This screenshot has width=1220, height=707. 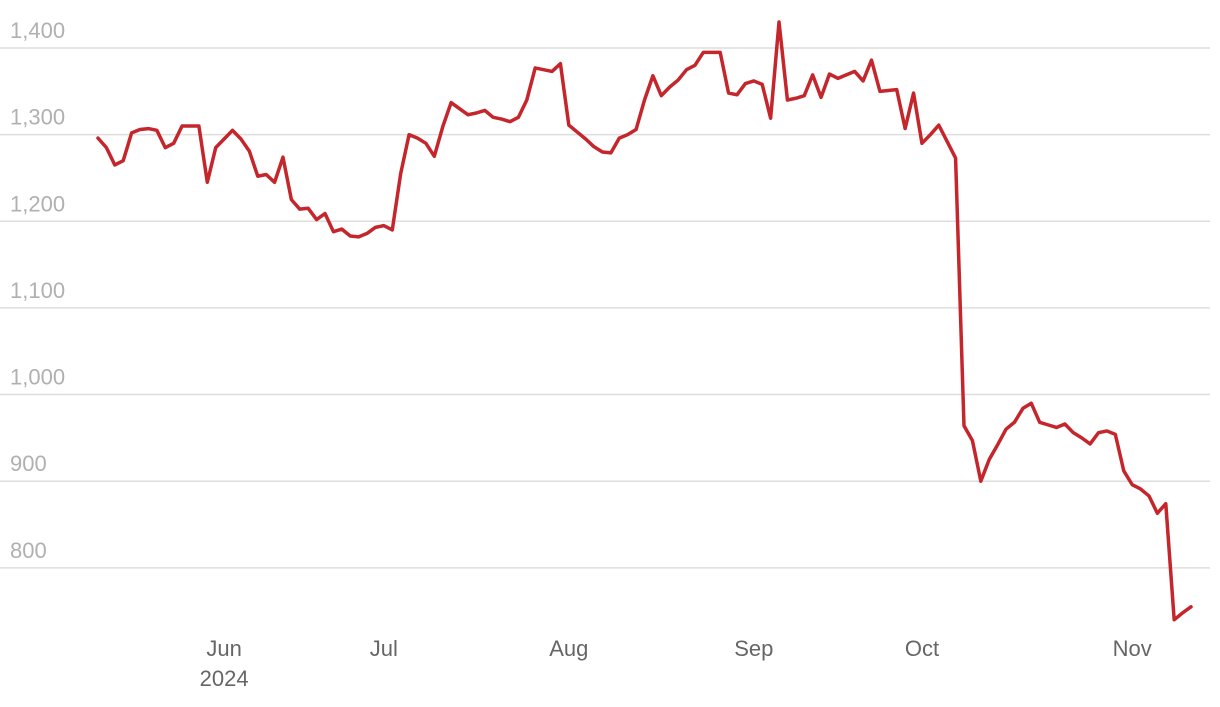 What do you see at coordinates (568, 648) in the screenshot?
I see `x-tick-label: Aug` at bounding box center [568, 648].